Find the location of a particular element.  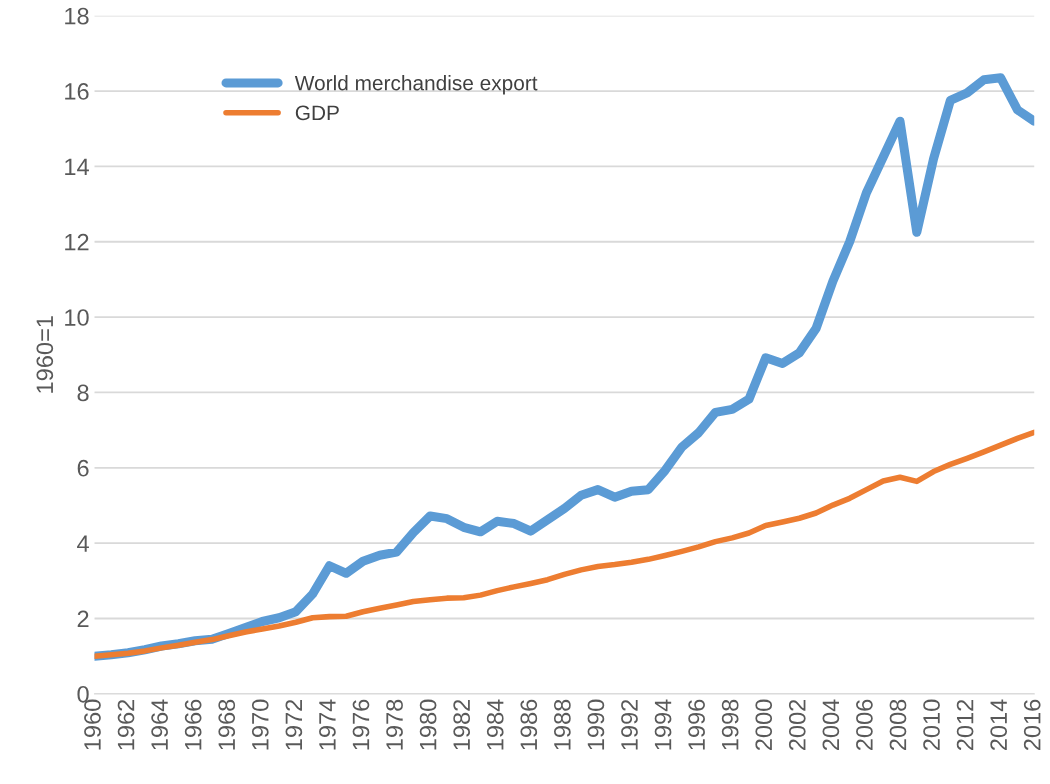

x-tick-label: 1982 is located at coordinates (462, 724).